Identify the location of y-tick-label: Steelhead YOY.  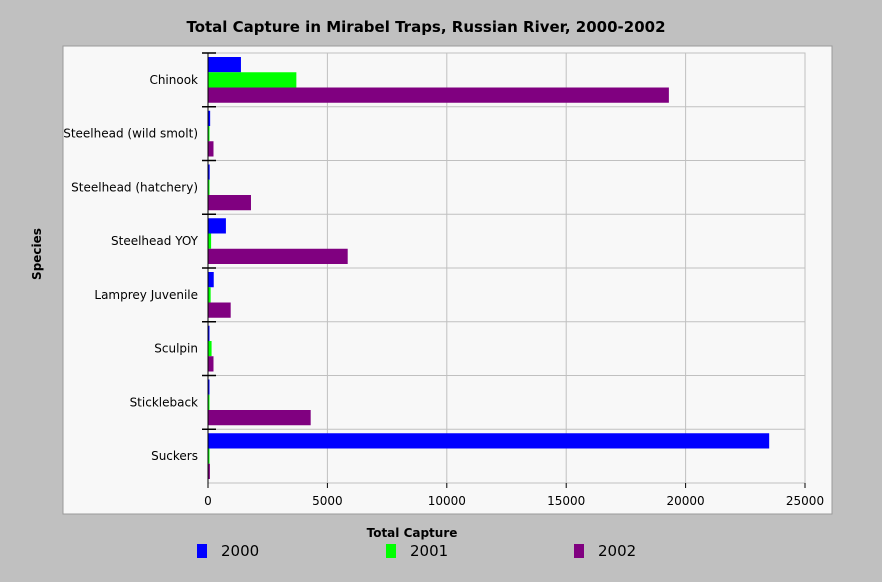
(155, 241).